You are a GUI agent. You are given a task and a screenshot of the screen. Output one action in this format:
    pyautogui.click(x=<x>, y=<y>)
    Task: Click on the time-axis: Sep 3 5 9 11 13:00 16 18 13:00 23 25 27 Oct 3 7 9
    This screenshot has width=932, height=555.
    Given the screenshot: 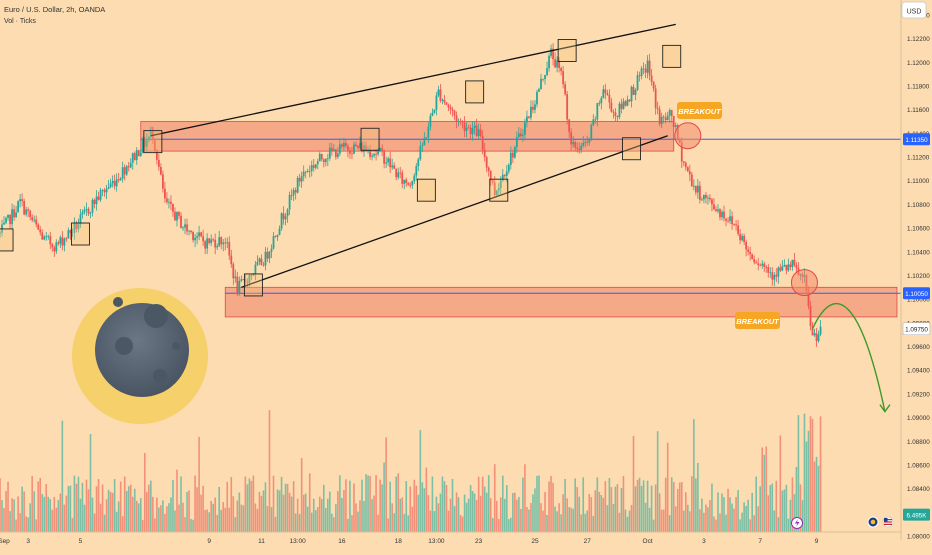 What is the action you would take?
    pyautogui.click(x=450, y=538)
    